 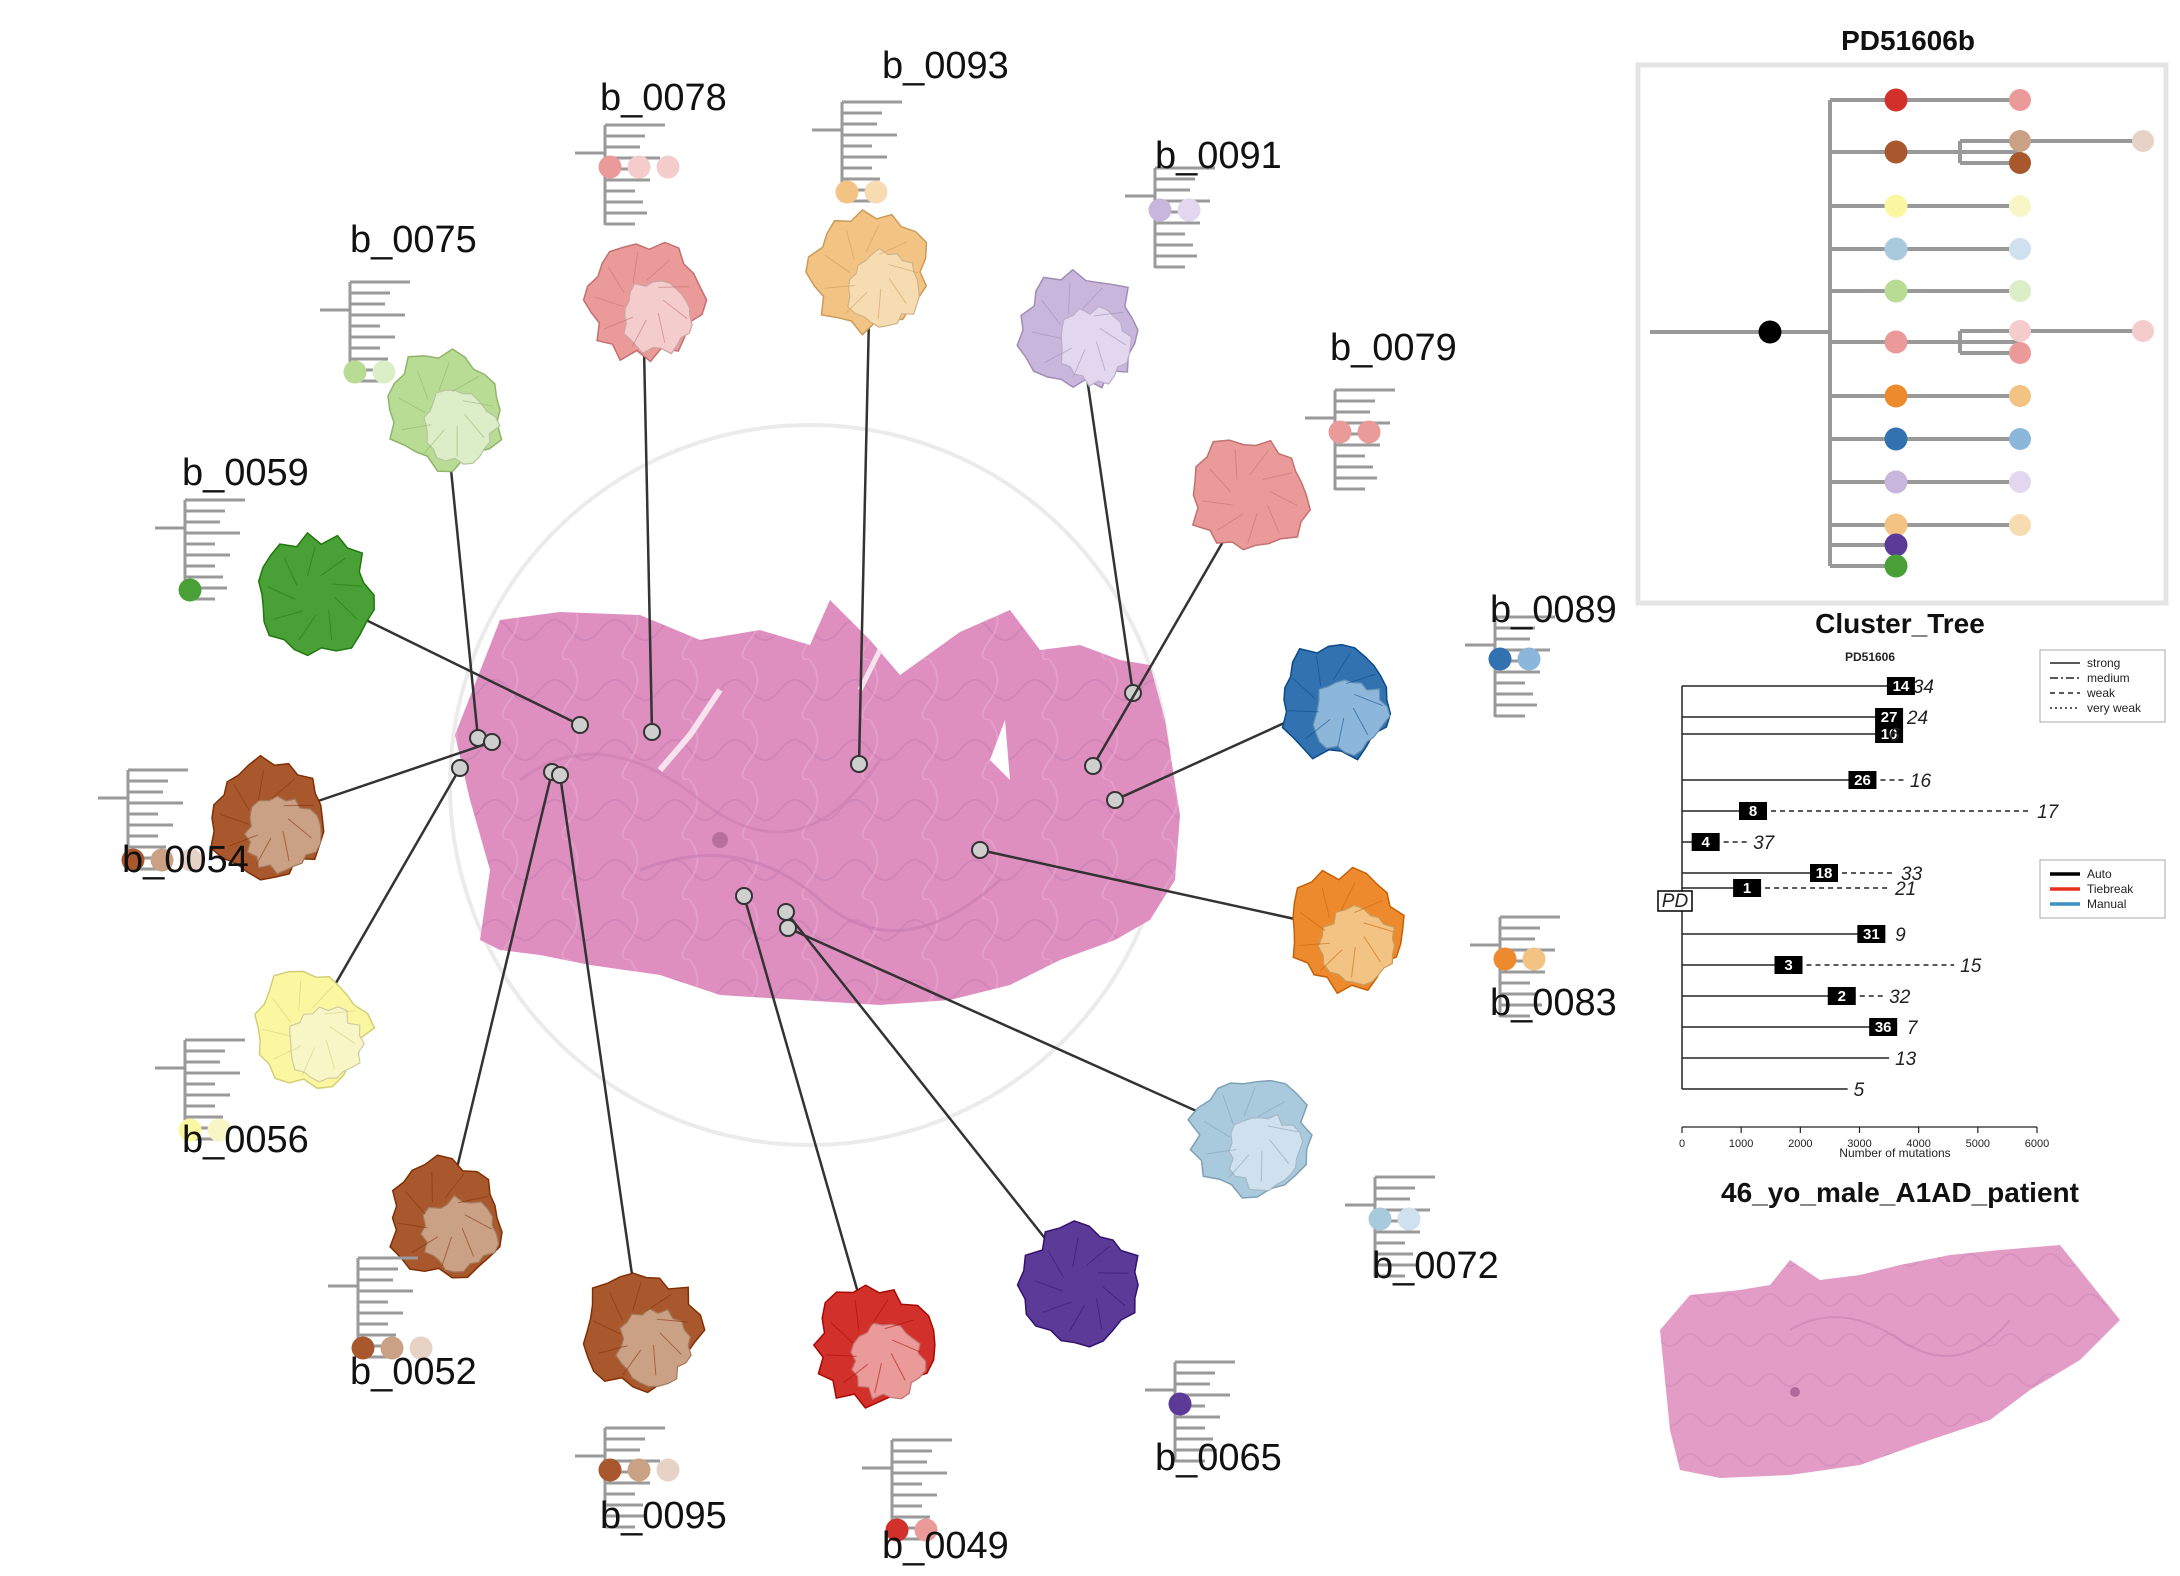 What do you see at coordinates (265, 1065) in the screenshot?
I see `sample-b-0056: b_0056` at bounding box center [265, 1065].